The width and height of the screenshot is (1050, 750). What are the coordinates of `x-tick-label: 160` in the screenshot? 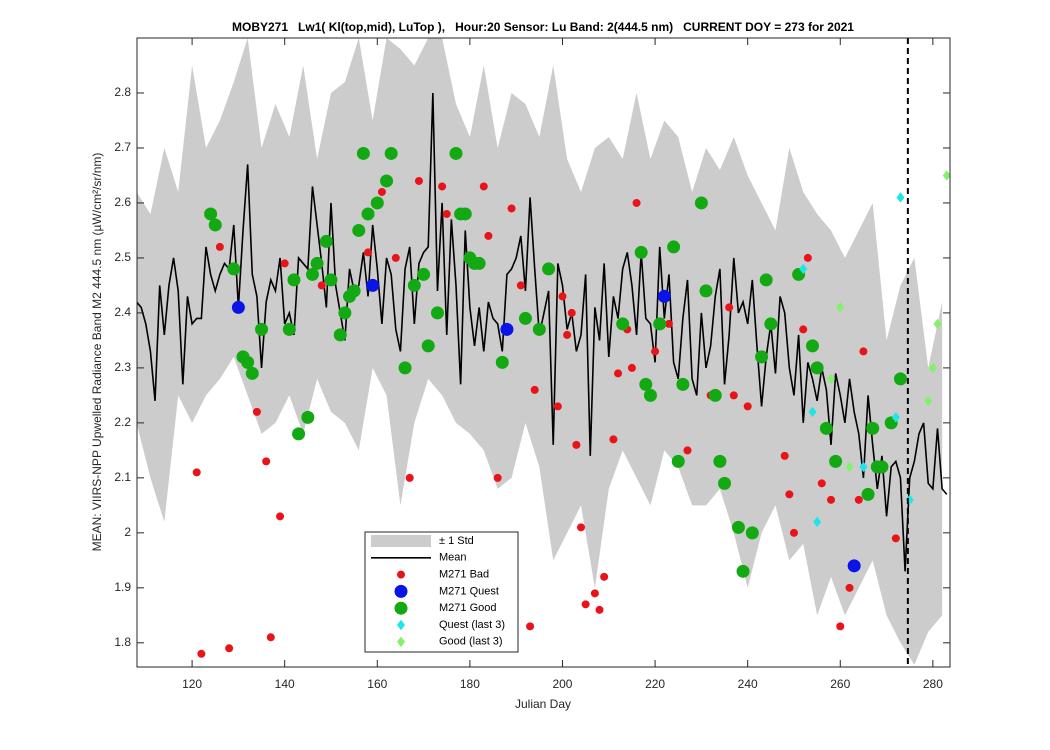 It's located at (377, 684).